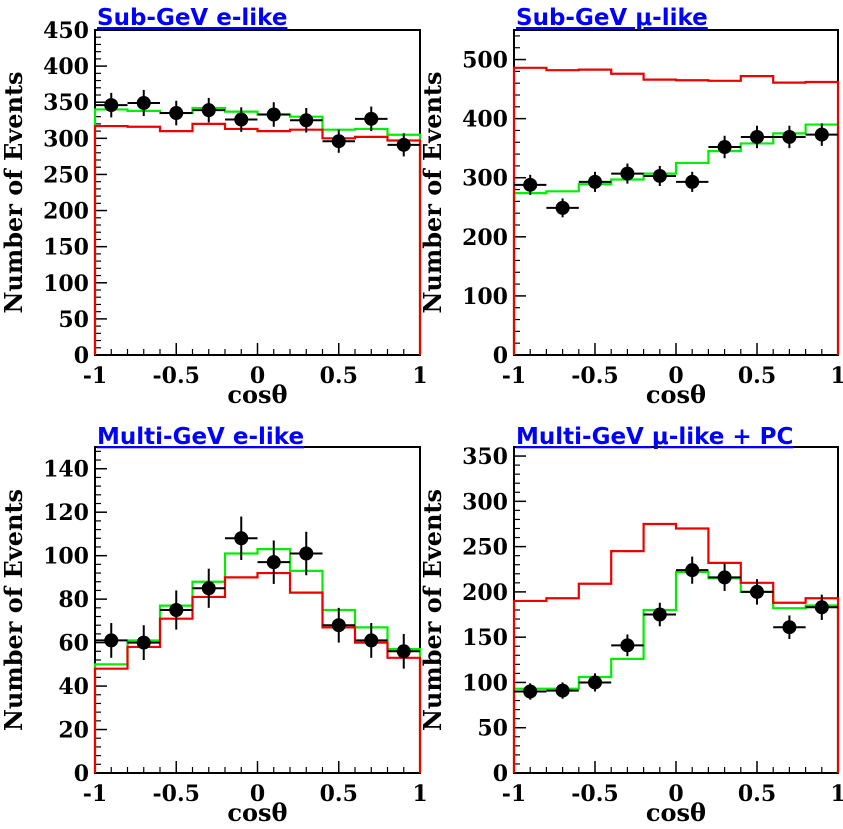 This screenshot has height=829, width=843. I want to click on y-tick-label: 450, so click(66, 31).